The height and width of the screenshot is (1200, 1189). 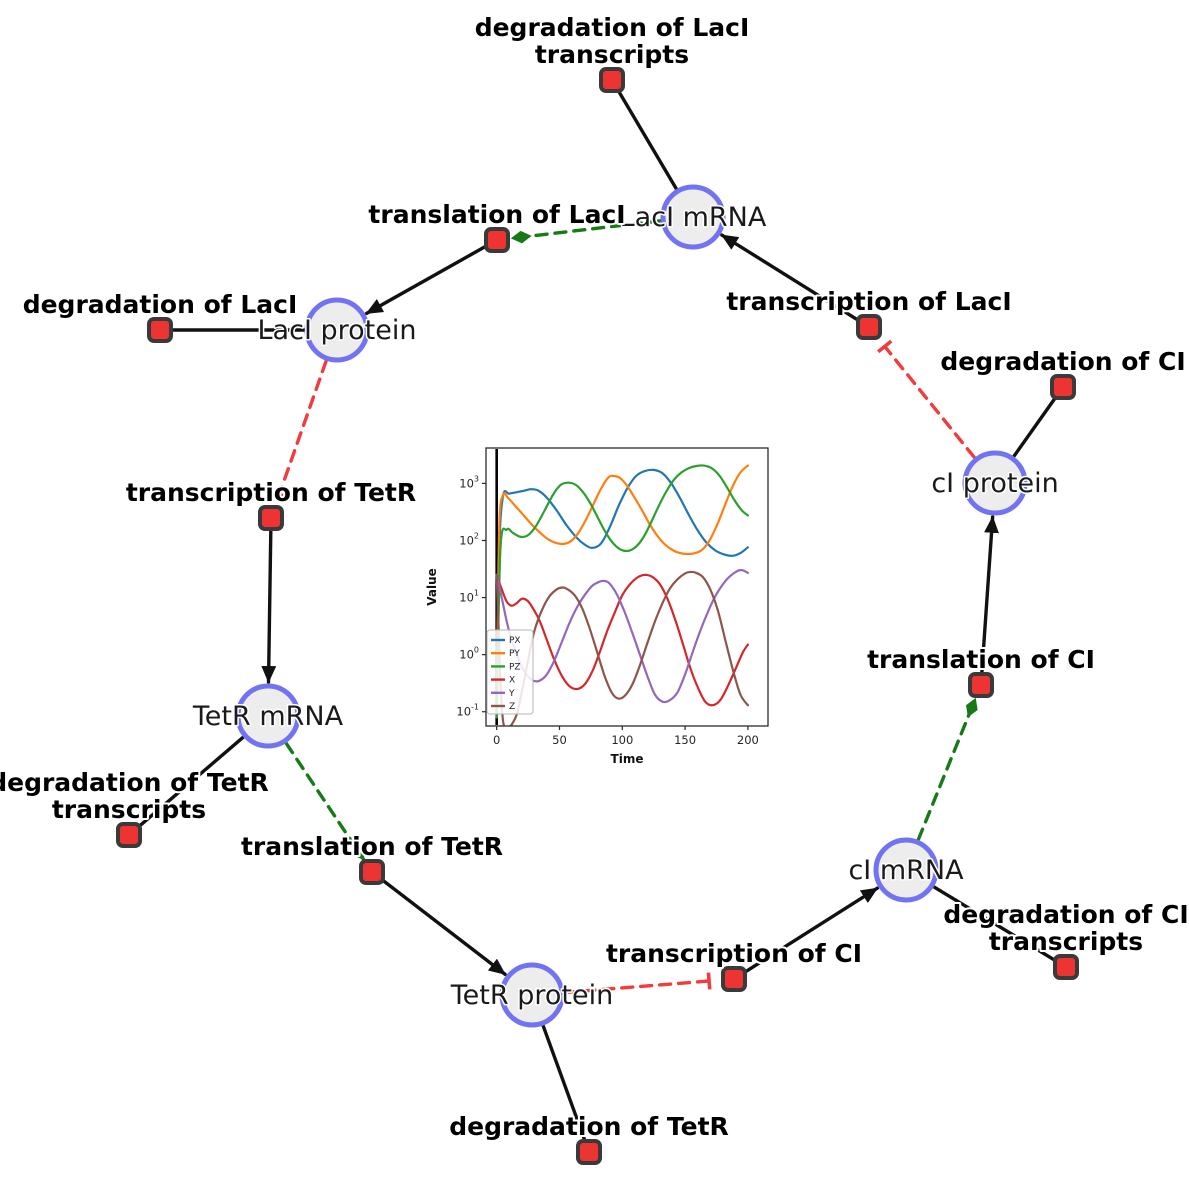 What do you see at coordinates (299, 429) in the screenshot?
I see `edge-inhibition-laci_protein-tr_tetr` at bounding box center [299, 429].